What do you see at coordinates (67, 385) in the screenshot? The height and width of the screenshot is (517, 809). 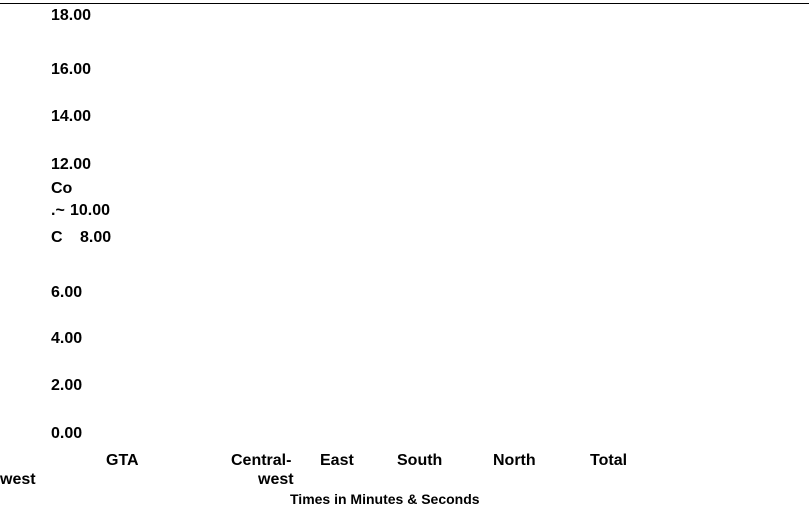 I see `y-tick-label: 2.00` at bounding box center [67, 385].